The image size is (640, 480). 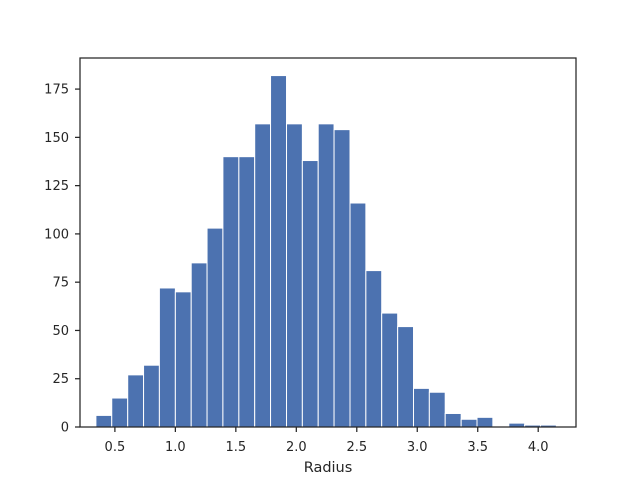 I want to click on x-tick-label: 2.5, so click(x=356, y=447).